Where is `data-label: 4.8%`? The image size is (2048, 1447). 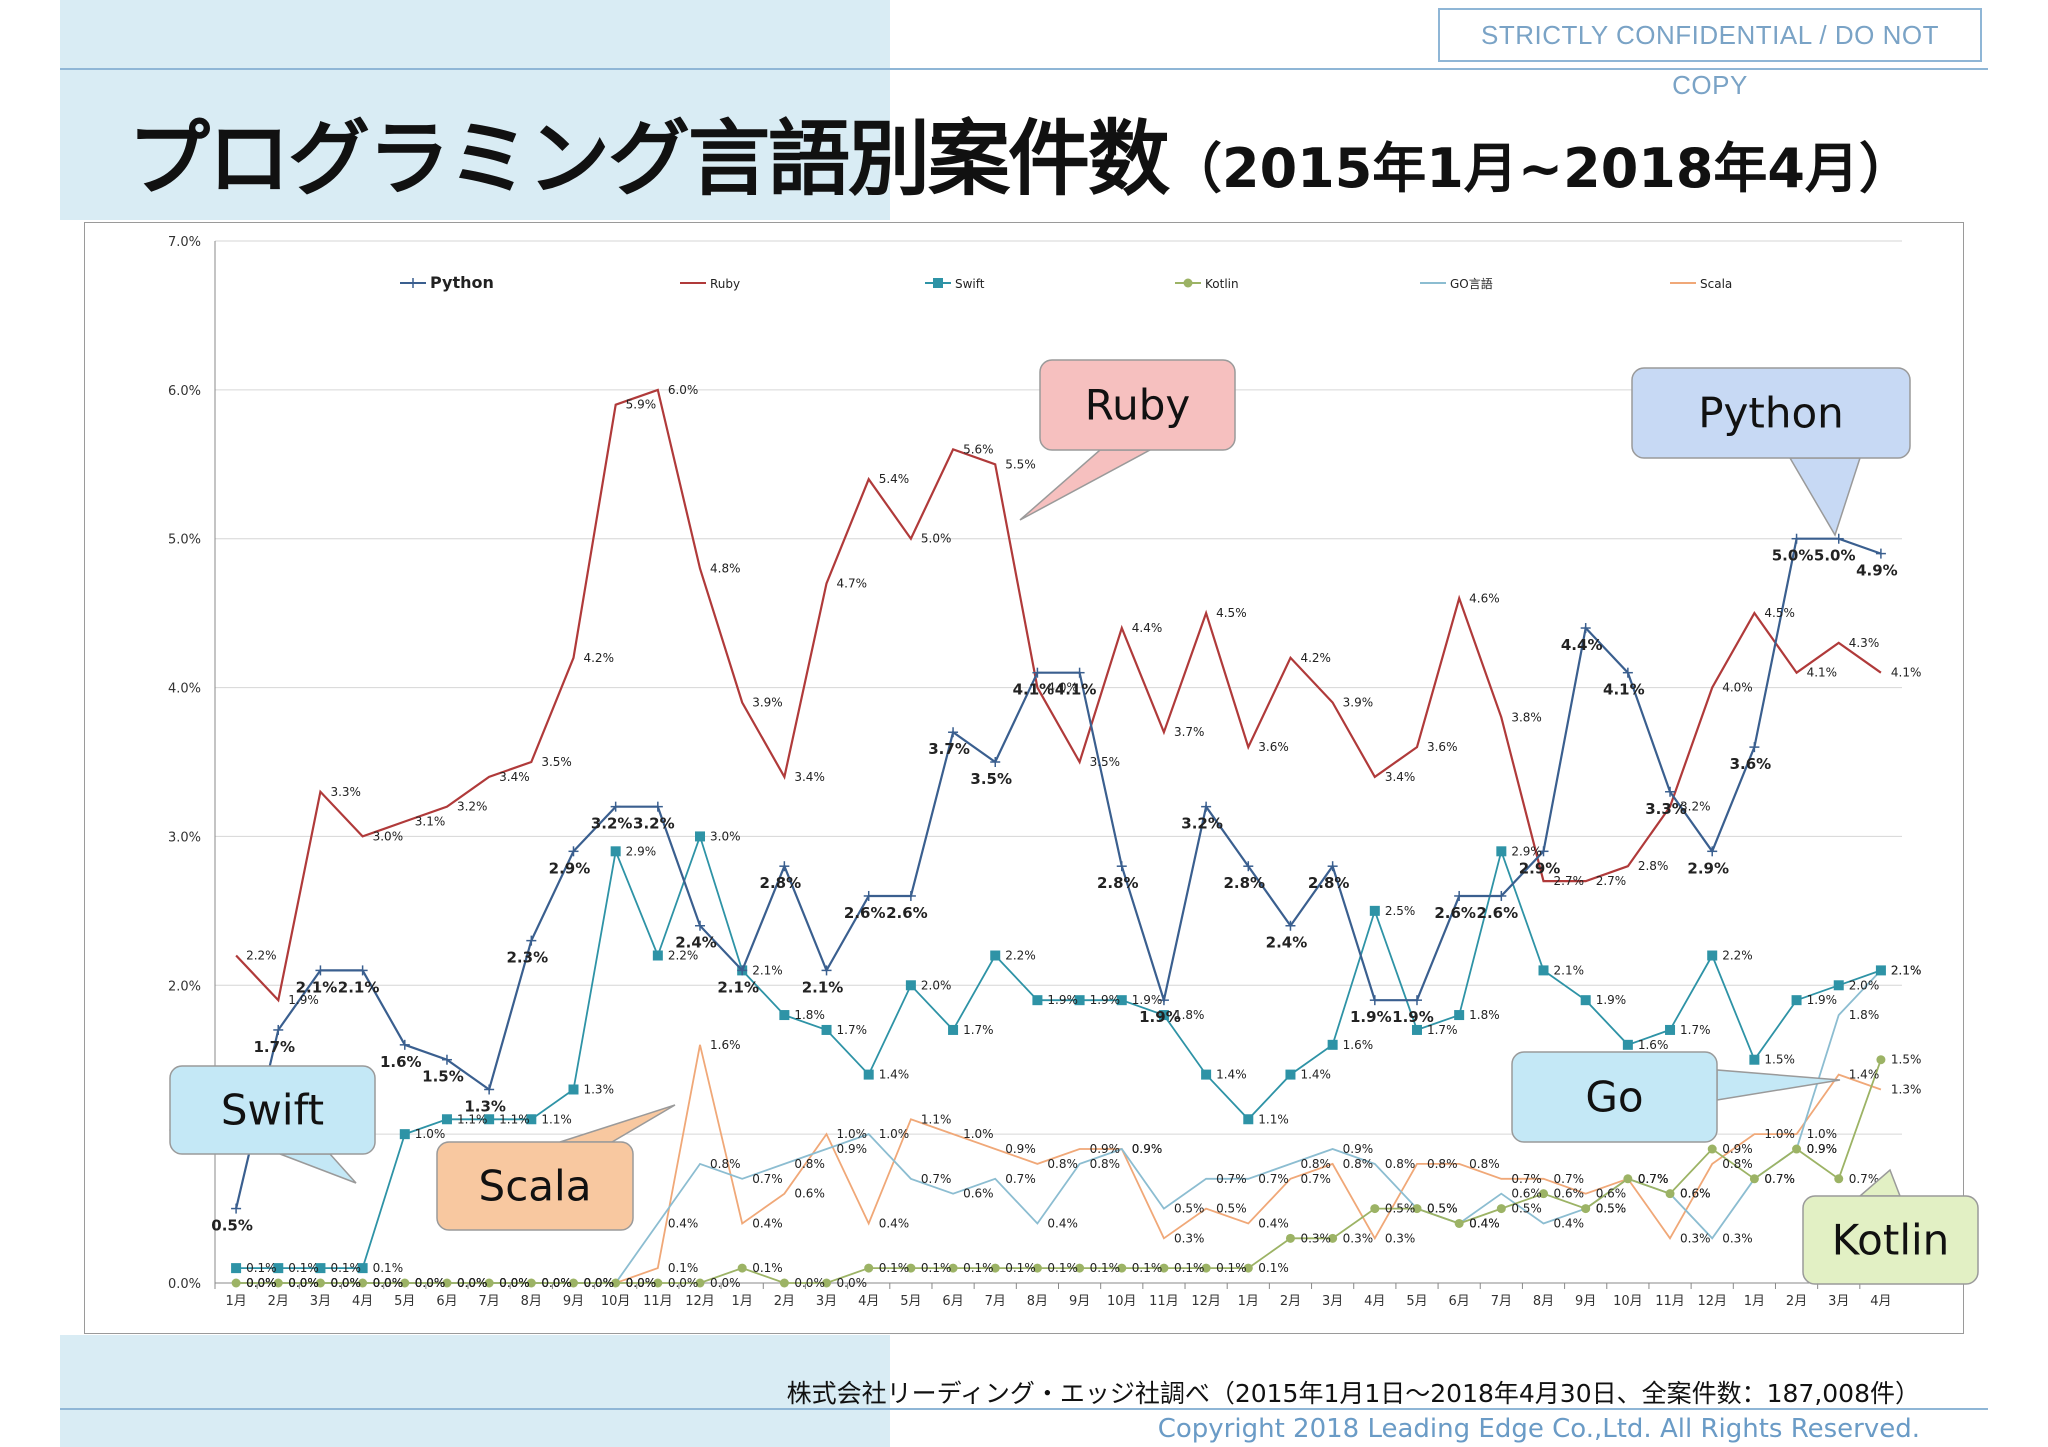 data-label: 4.8% is located at coordinates (725, 568).